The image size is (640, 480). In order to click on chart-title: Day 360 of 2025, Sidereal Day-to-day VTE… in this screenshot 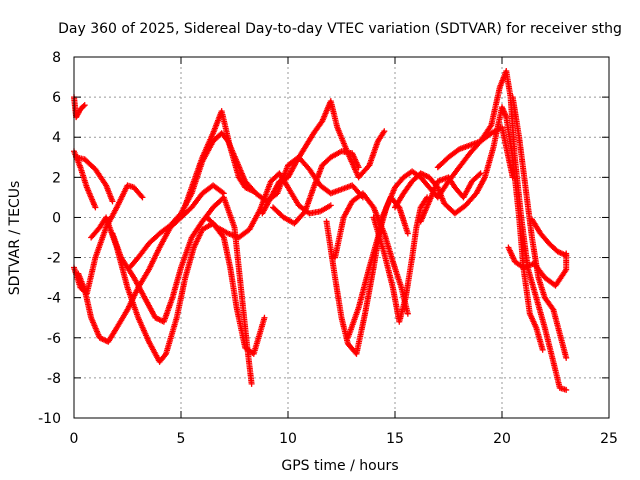, I will do `click(340, 29)`.